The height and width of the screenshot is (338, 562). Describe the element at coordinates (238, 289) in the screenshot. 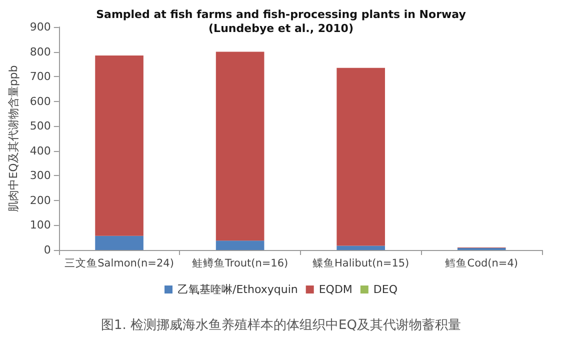

I see `legend-label: 乙氧基喹啉/Ethoxyquin` at that location.